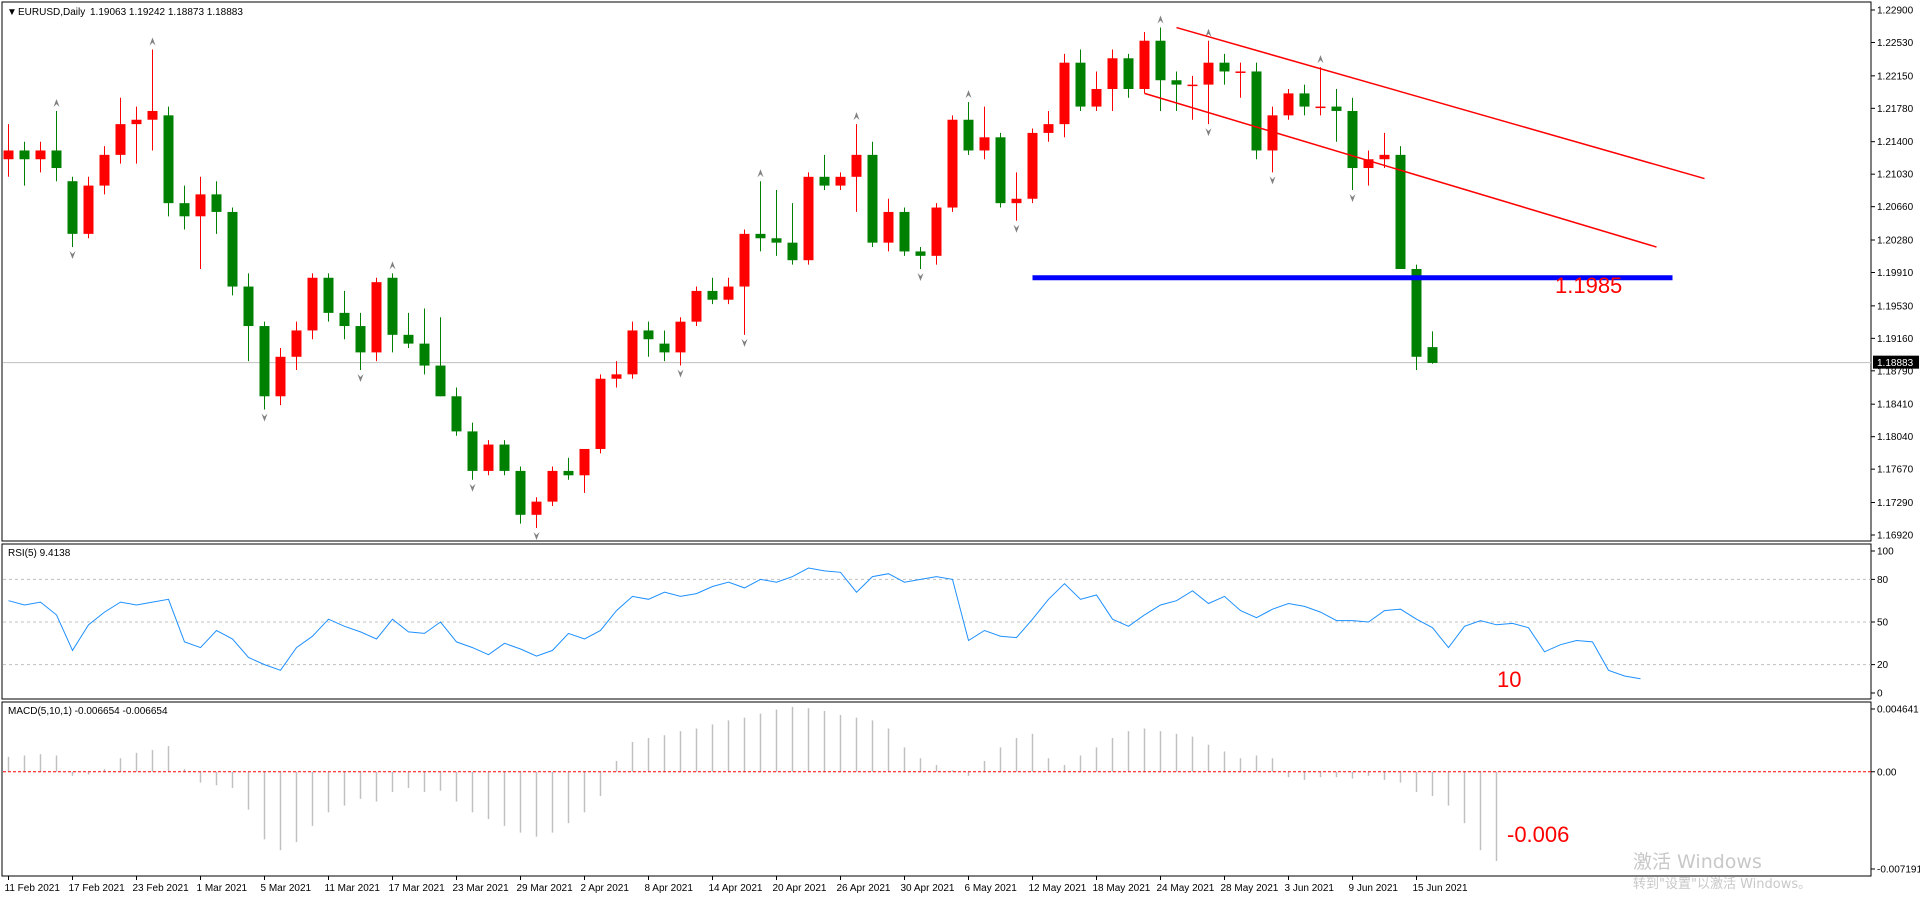 This screenshot has height=900, width=1920. Describe the element at coordinates (736, 888) in the screenshot. I see `date-tick-label: 14 Apr 2021` at that location.